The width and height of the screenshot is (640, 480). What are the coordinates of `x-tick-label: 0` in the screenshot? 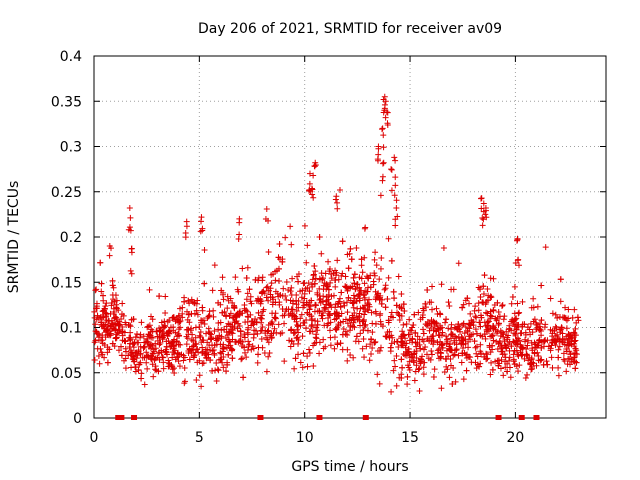 It's located at (94, 438).